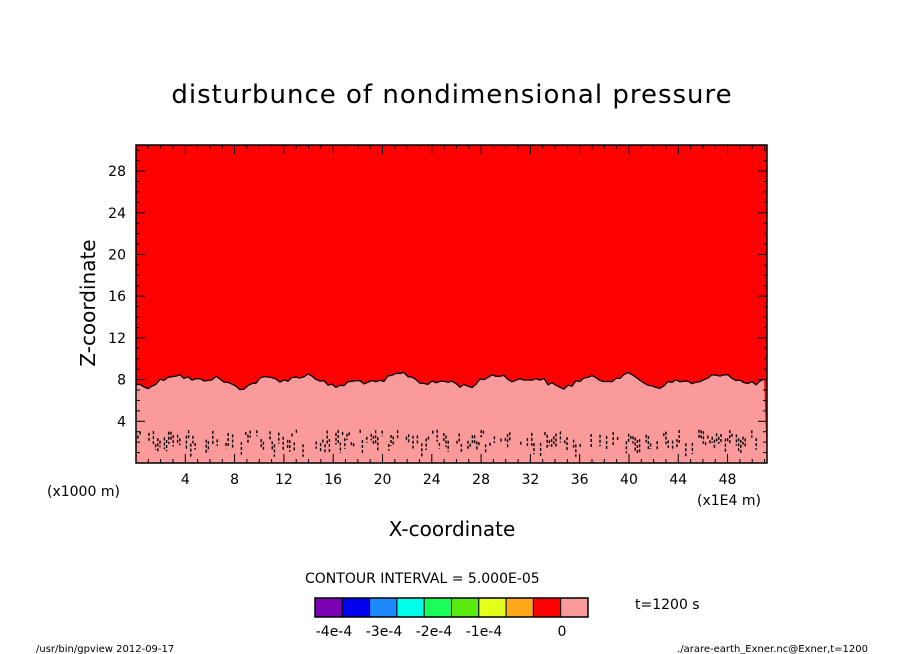 The width and height of the screenshot is (904, 654). What do you see at coordinates (117, 214) in the screenshot?
I see `y-tick-label: 24` at bounding box center [117, 214].